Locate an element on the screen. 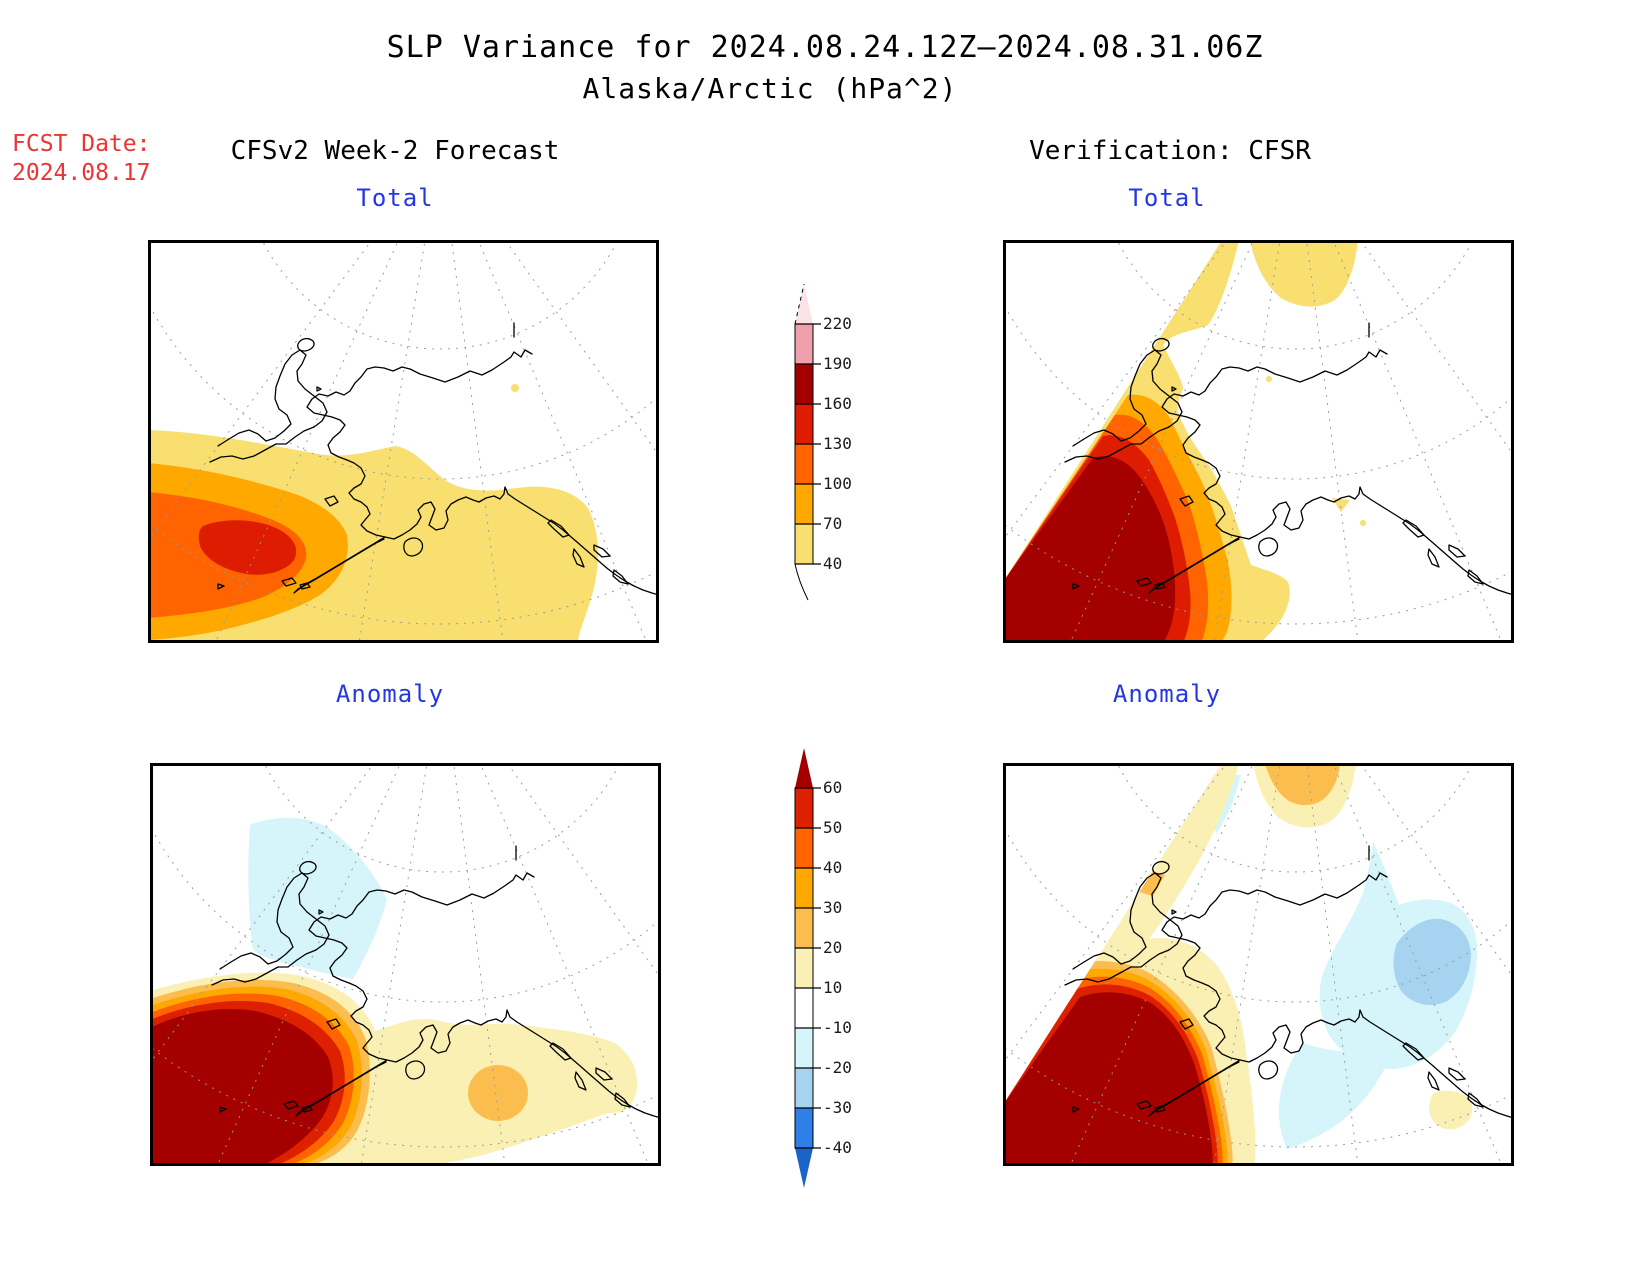  tick-label: 20 is located at coordinates (832, 947).